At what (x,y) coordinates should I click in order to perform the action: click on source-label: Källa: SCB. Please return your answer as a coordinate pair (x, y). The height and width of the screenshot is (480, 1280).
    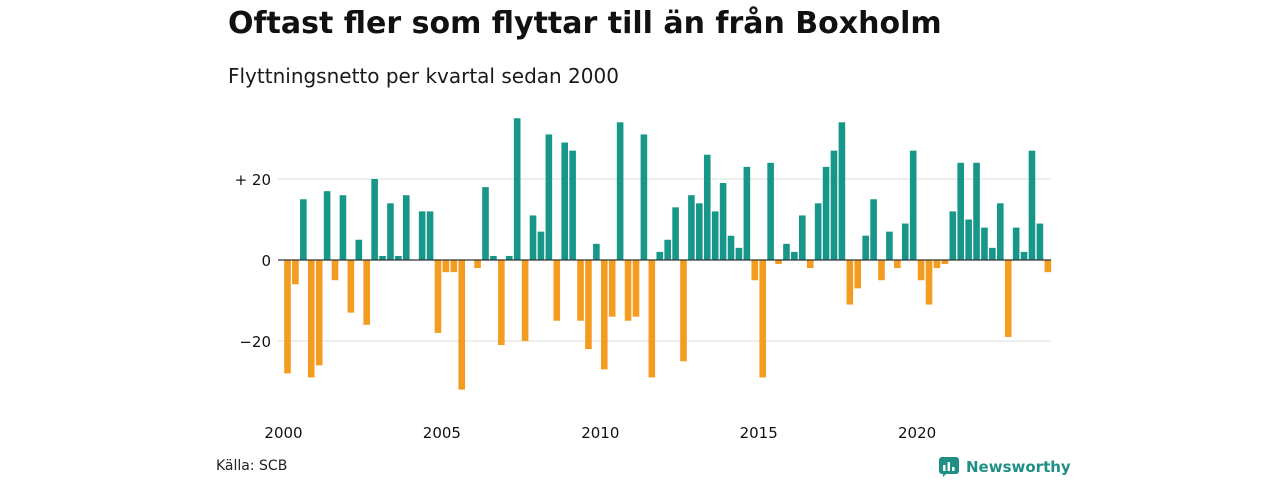
    Looking at the image, I should click on (252, 466).